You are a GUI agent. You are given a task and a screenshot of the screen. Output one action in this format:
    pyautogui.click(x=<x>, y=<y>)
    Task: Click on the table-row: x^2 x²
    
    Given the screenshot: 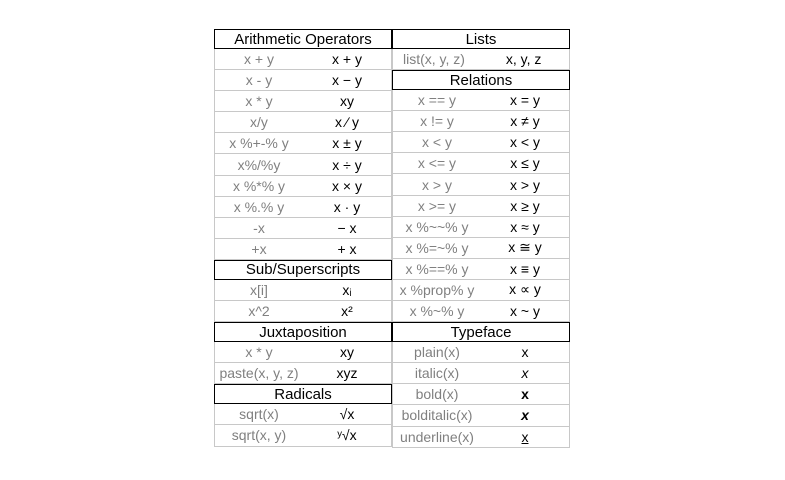 What is the action you would take?
    pyautogui.click(x=303, y=312)
    